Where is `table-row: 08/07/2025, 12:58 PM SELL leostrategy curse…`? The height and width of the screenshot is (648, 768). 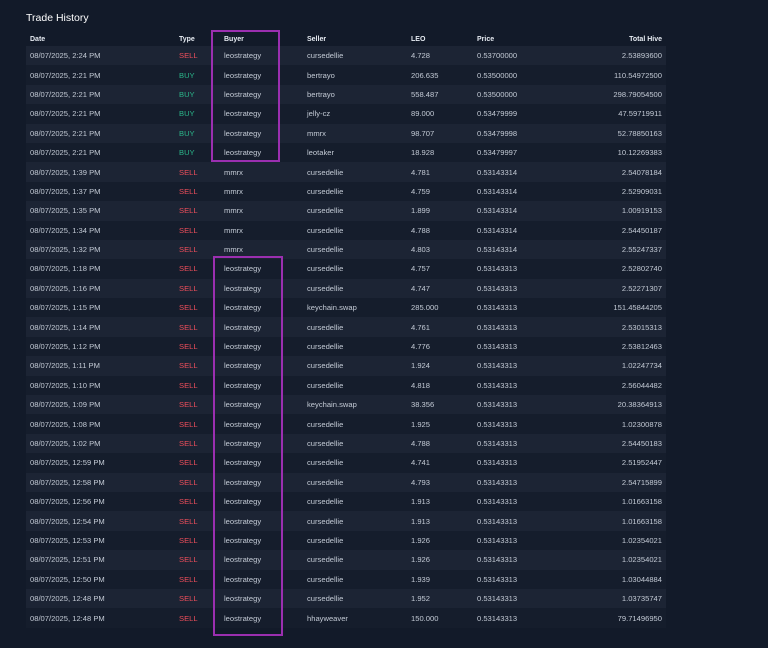
table-row: 08/07/2025, 12:58 PM SELL leostrategy curse… is located at coordinates (346, 482).